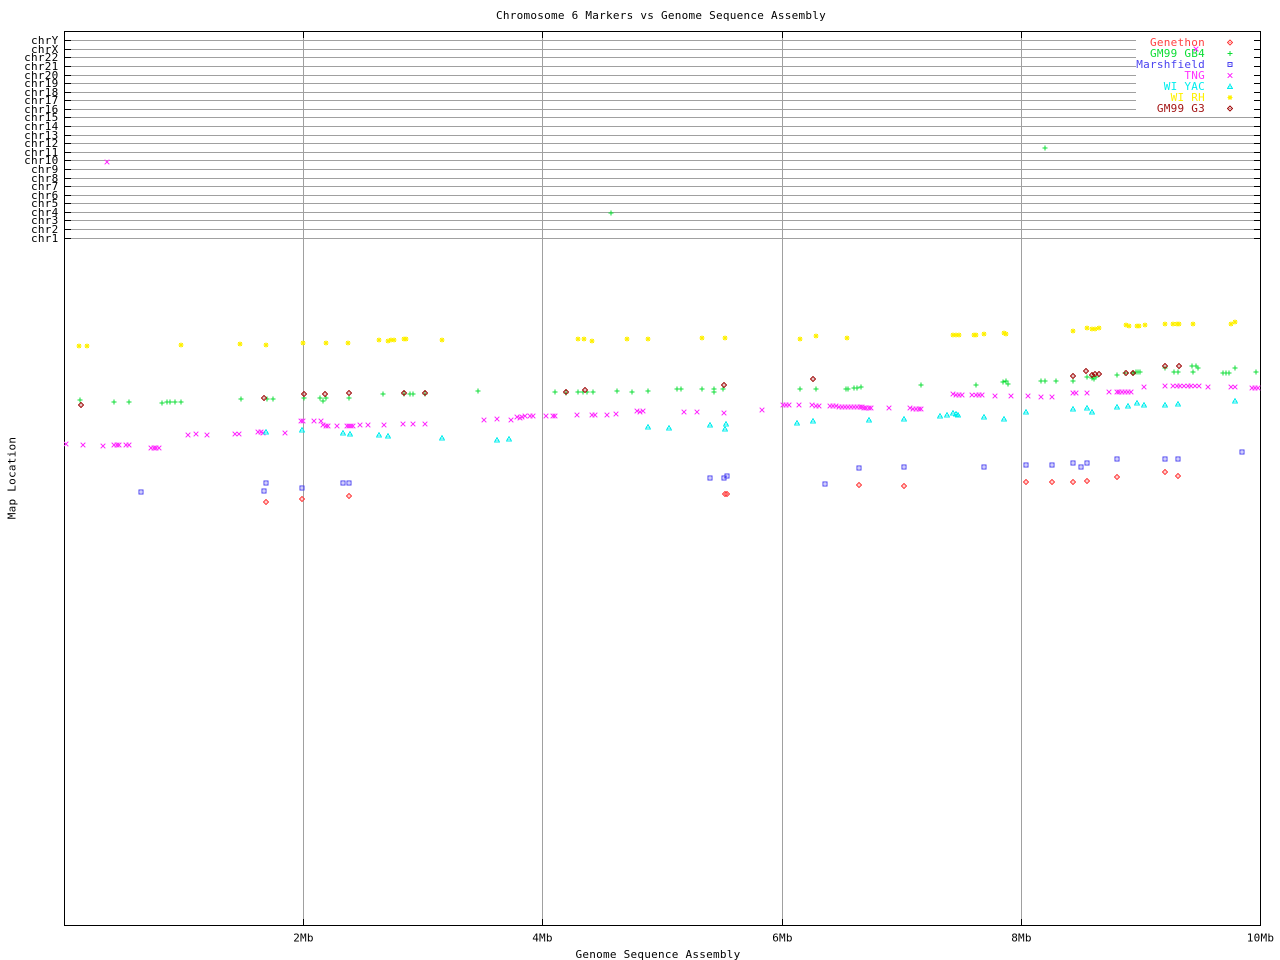 This screenshot has height=960, width=1280. What do you see at coordinates (1184, 86) in the screenshot?
I see `legend-label: WI YAC` at bounding box center [1184, 86].